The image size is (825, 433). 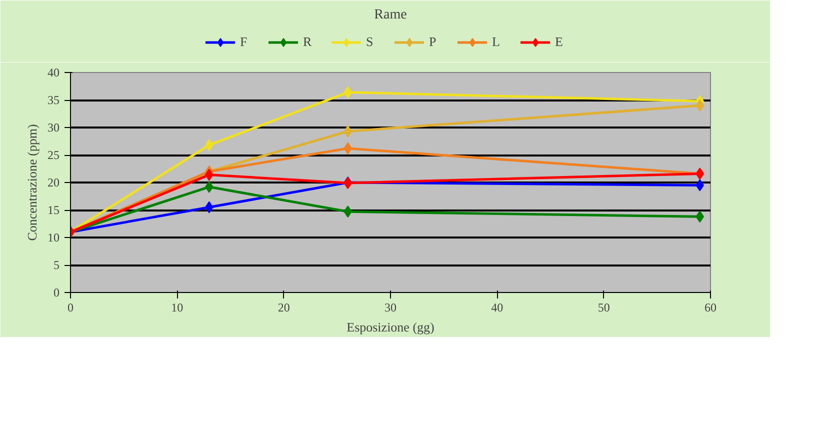 What do you see at coordinates (710, 307) in the screenshot?
I see `x-tick-label: 60` at bounding box center [710, 307].